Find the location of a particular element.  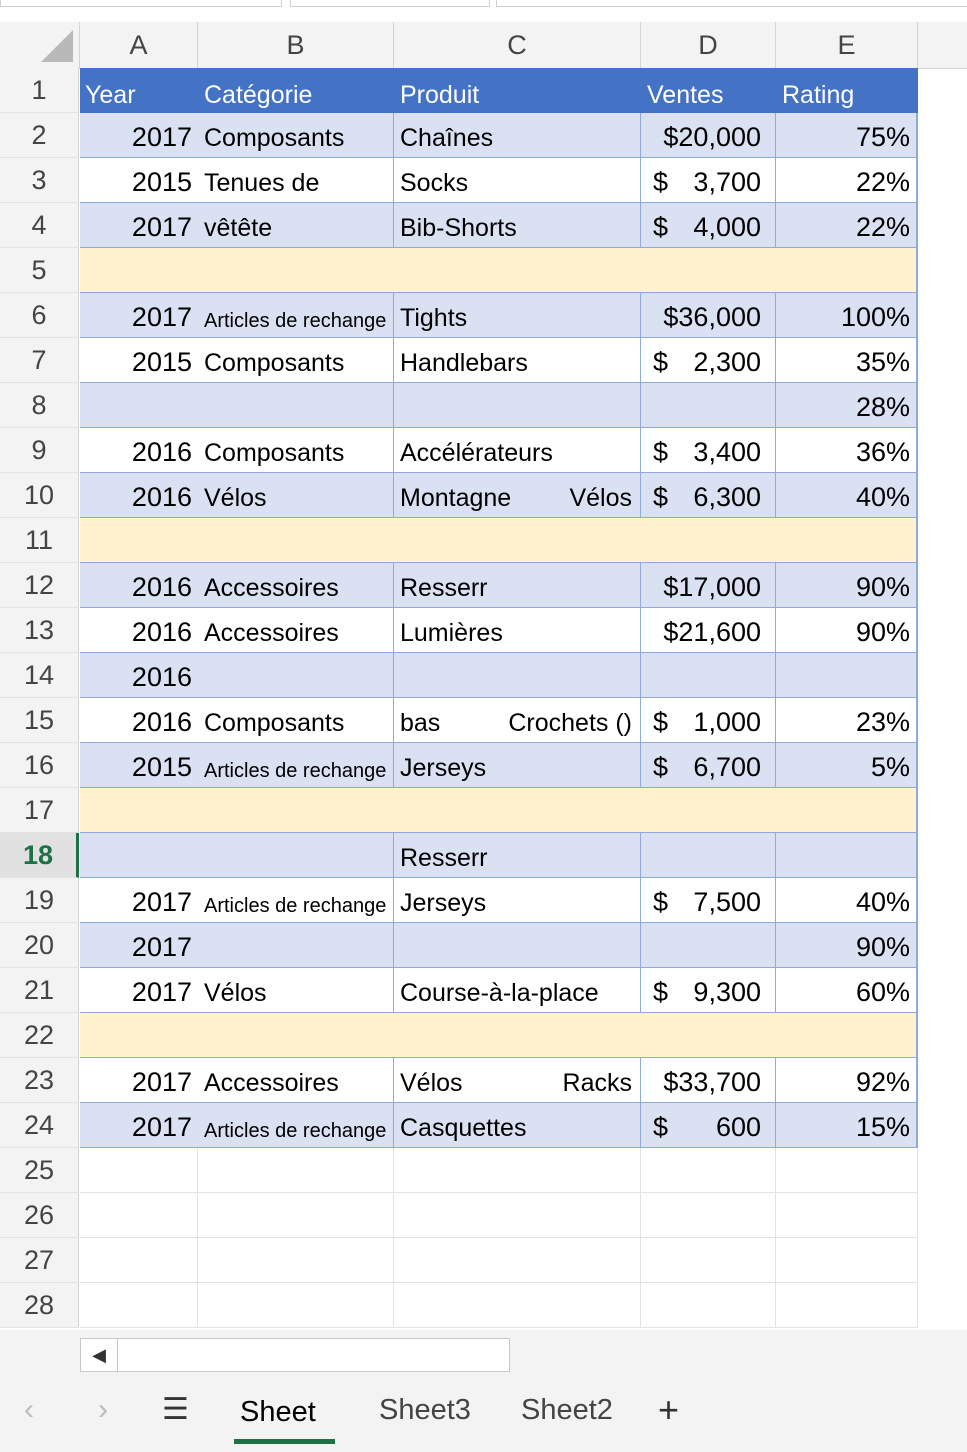

table-cell: 2015 is located at coordinates (139, 765).